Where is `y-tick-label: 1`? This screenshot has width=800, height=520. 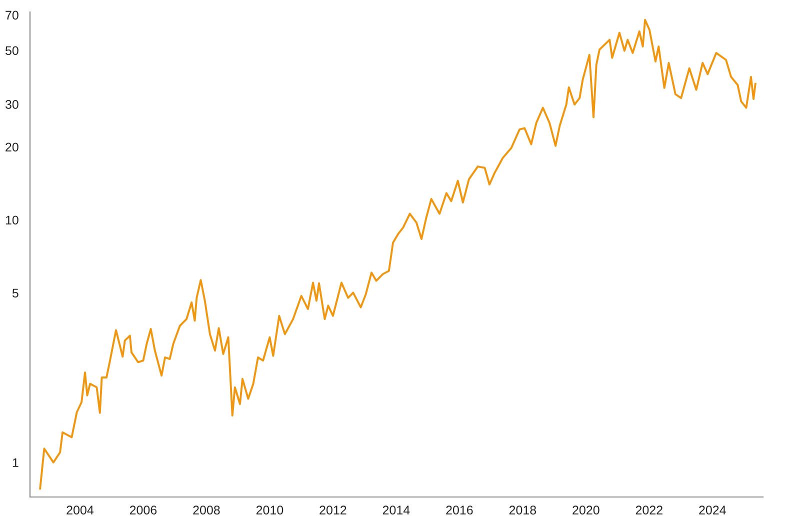 y-tick-label: 1 is located at coordinates (15, 462).